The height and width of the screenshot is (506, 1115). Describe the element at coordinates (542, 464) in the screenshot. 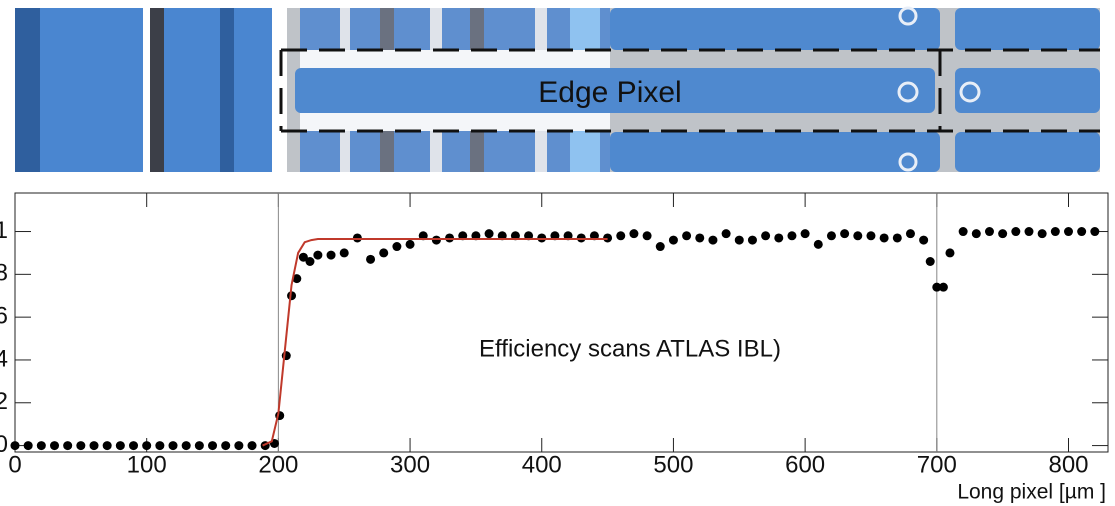

I see `x-tick-label: 400` at that location.